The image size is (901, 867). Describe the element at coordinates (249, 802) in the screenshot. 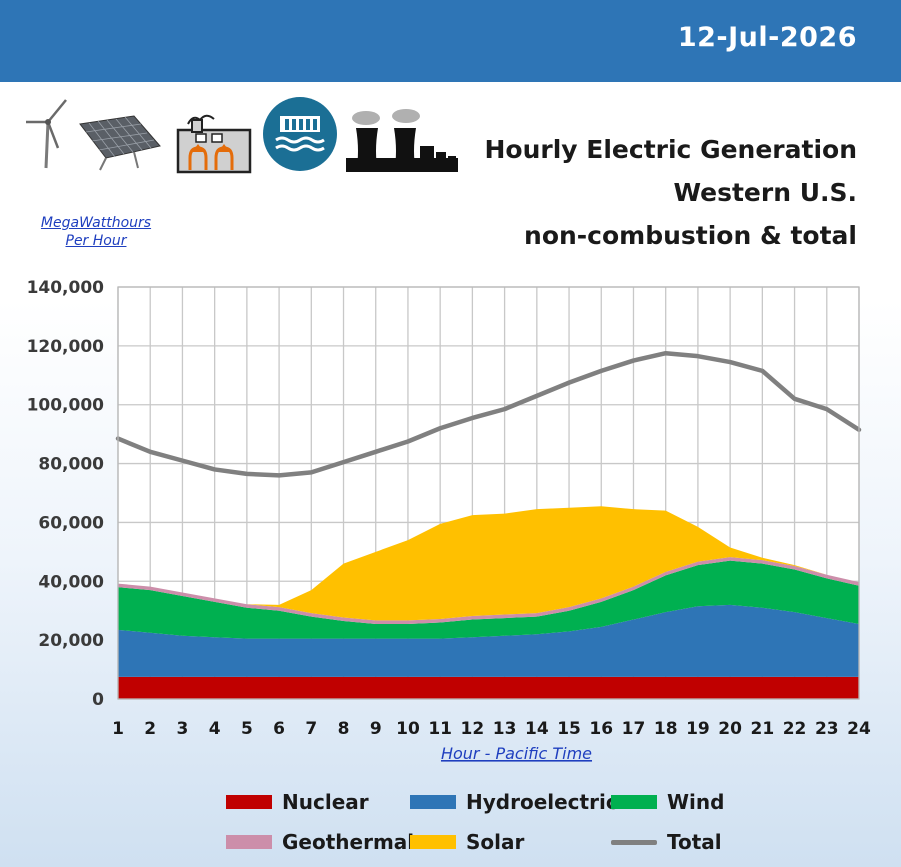

I see `legend-nuclear-swatch` at that location.